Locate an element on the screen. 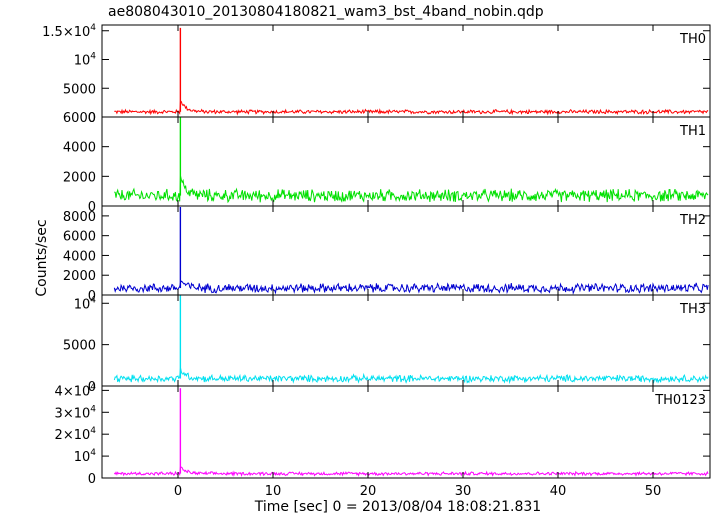 This screenshot has width=717, height=516. y-tick-label: 1.5×10⁴ is located at coordinates (69, 31).